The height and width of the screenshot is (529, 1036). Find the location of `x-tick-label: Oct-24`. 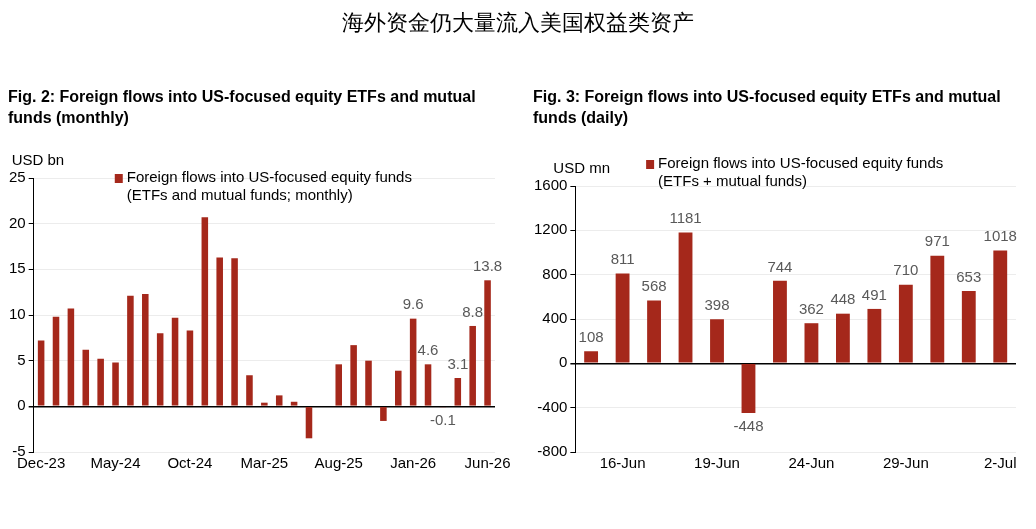

x-tick-label: Oct-24 is located at coordinates (190, 463).